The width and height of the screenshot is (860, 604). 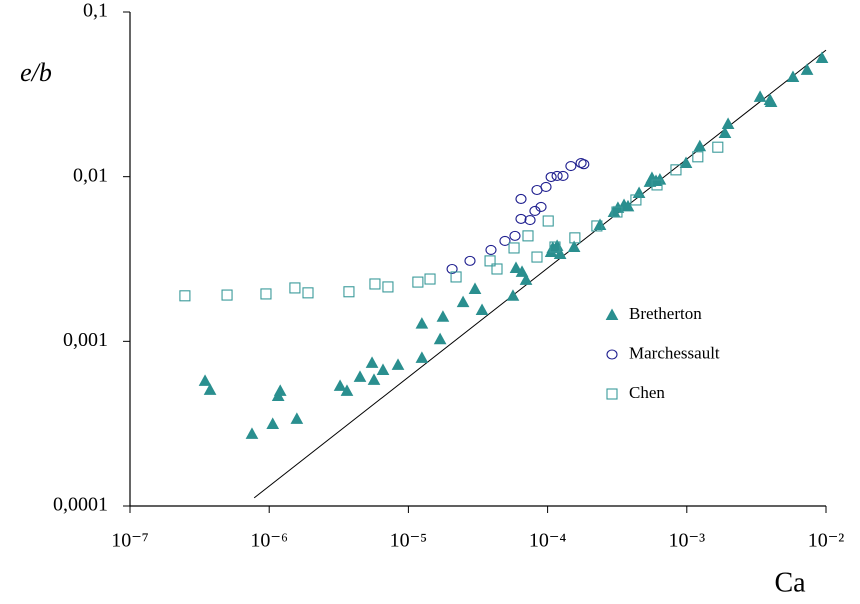 What do you see at coordinates (90, 175) in the screenshot?
I see `y-tick-label: 0,01` at bounding box center [90, 175].